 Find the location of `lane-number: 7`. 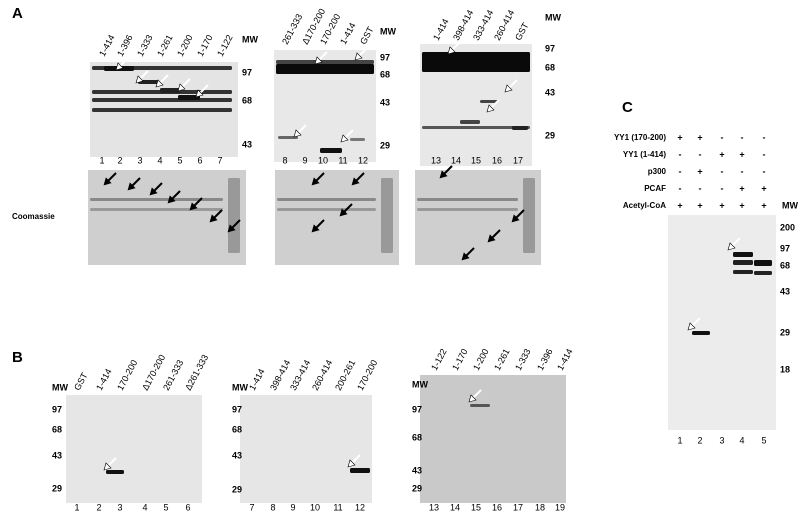

lane-number: 7 is located at coordinates (251, 507).